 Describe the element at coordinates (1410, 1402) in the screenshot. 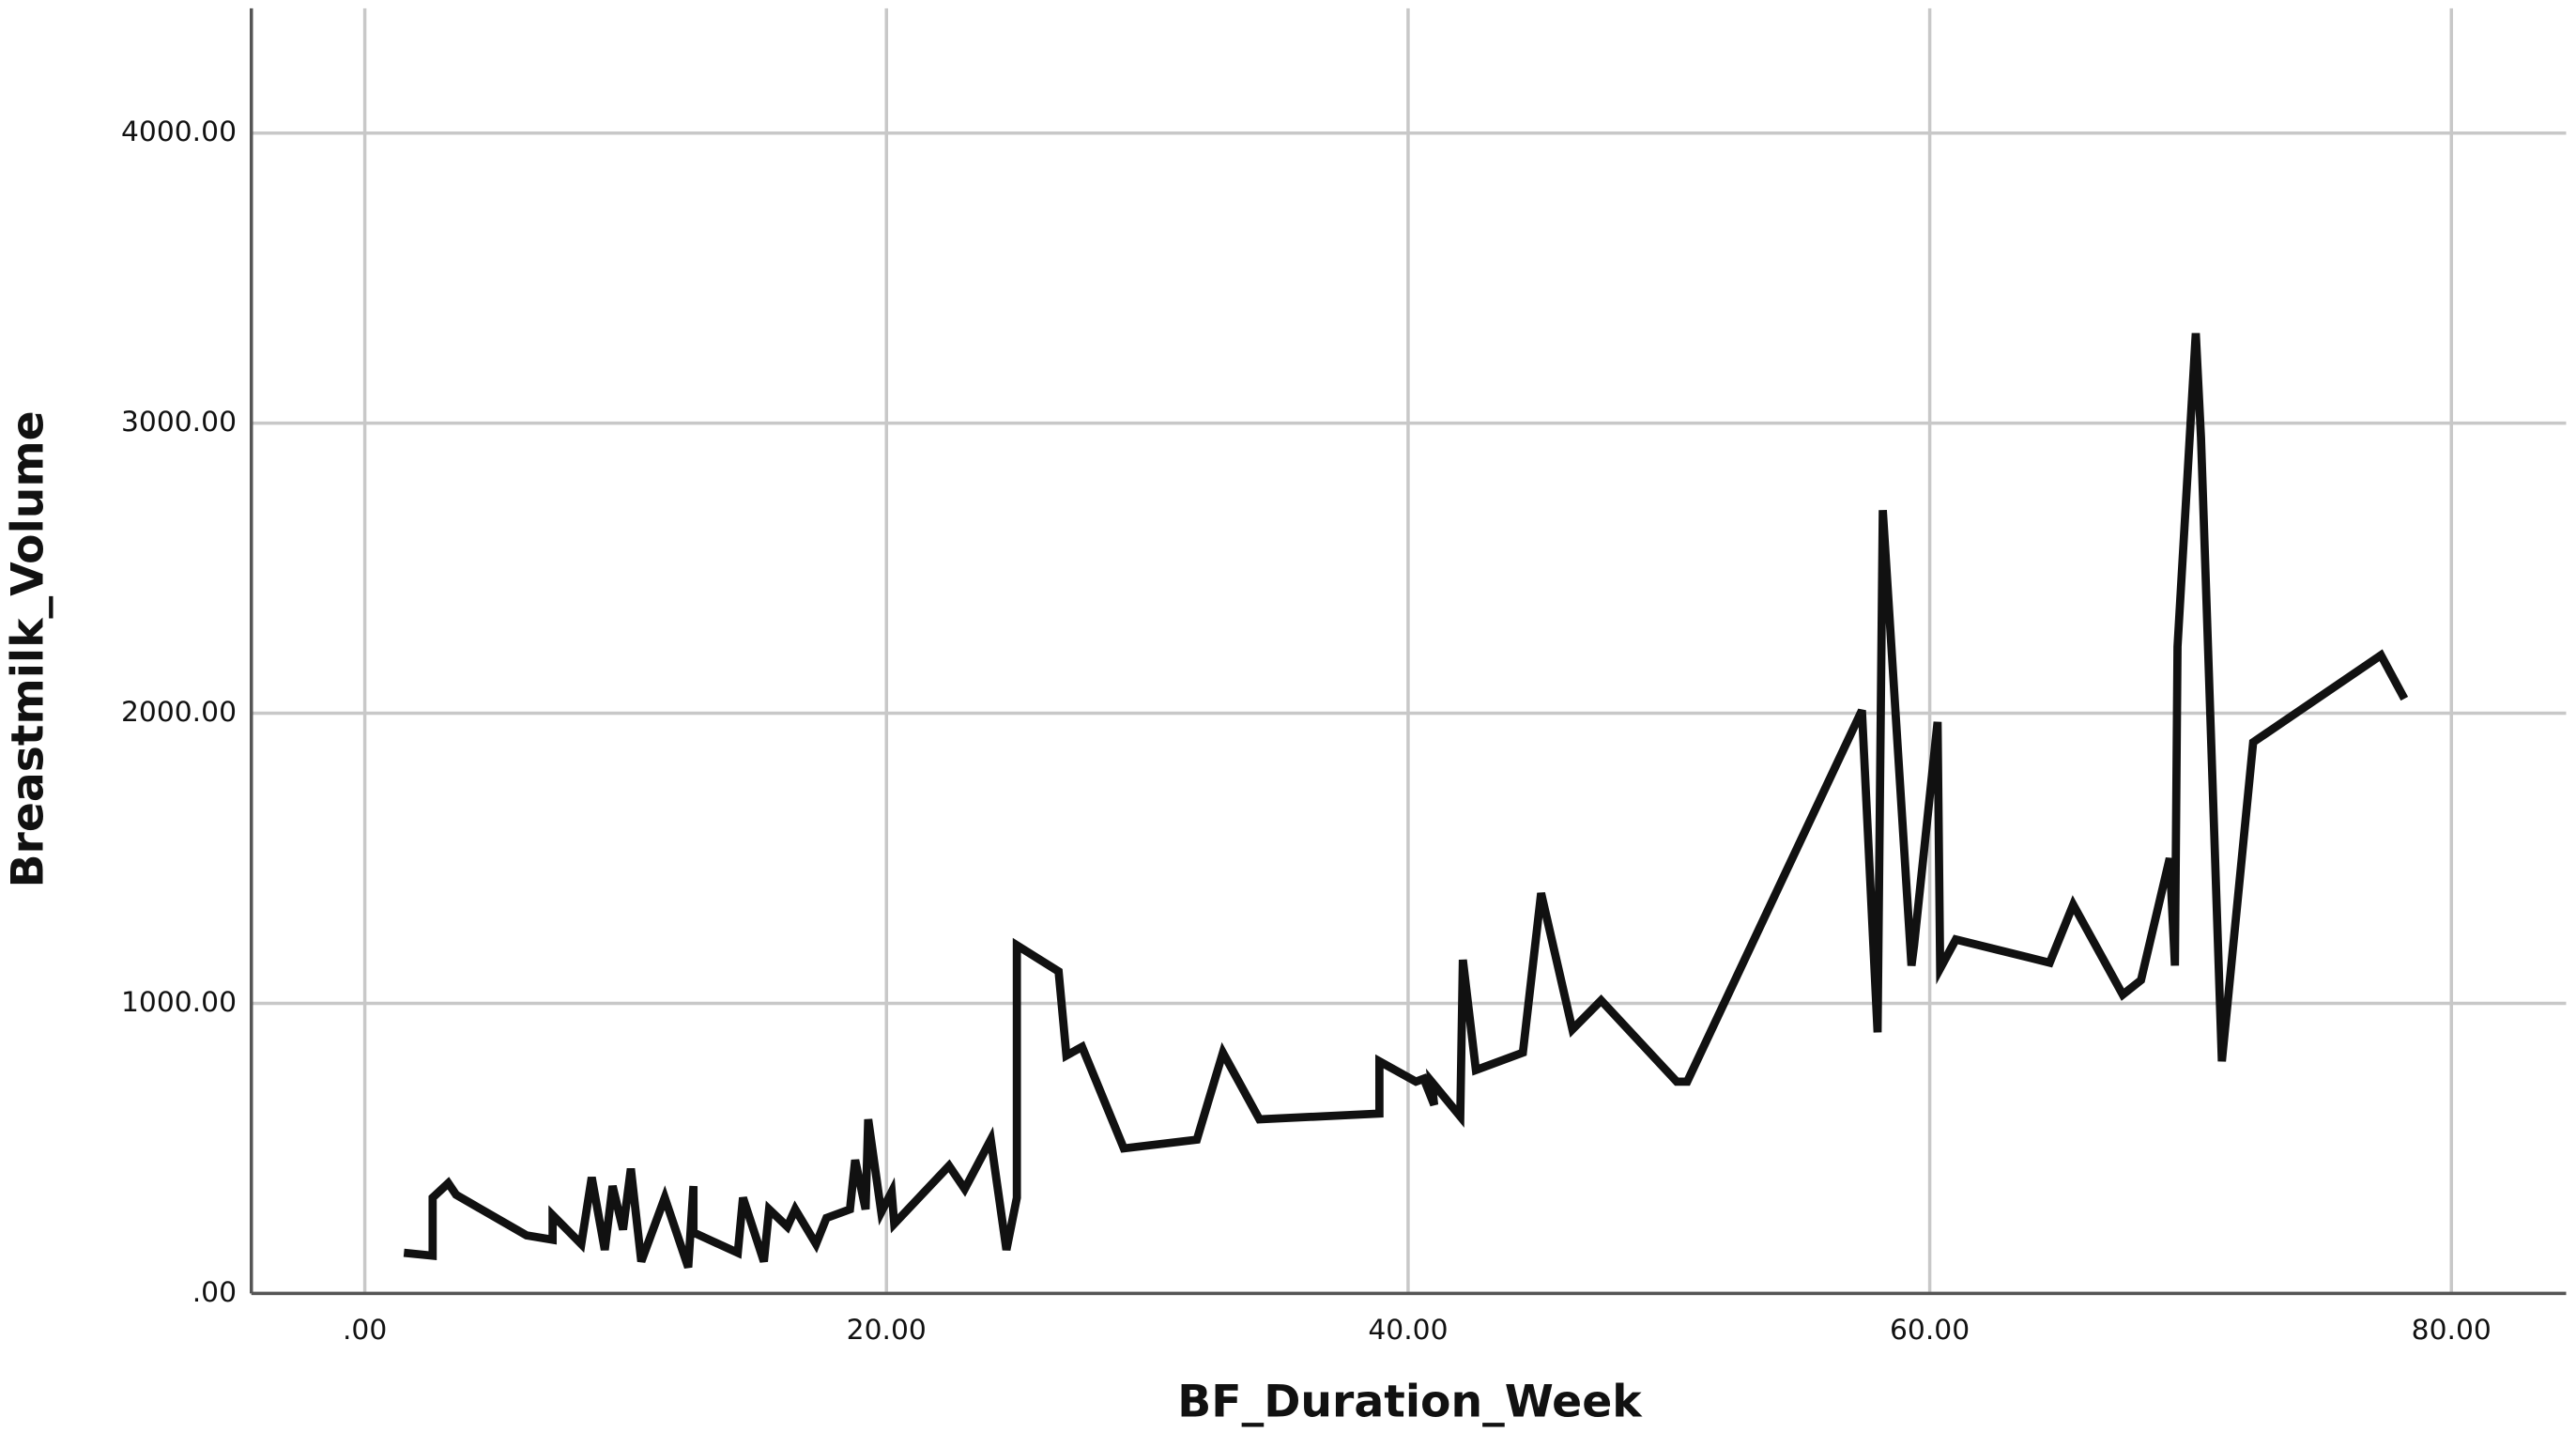

I see `x-axis-title: BF_Duration_Week` at that location.